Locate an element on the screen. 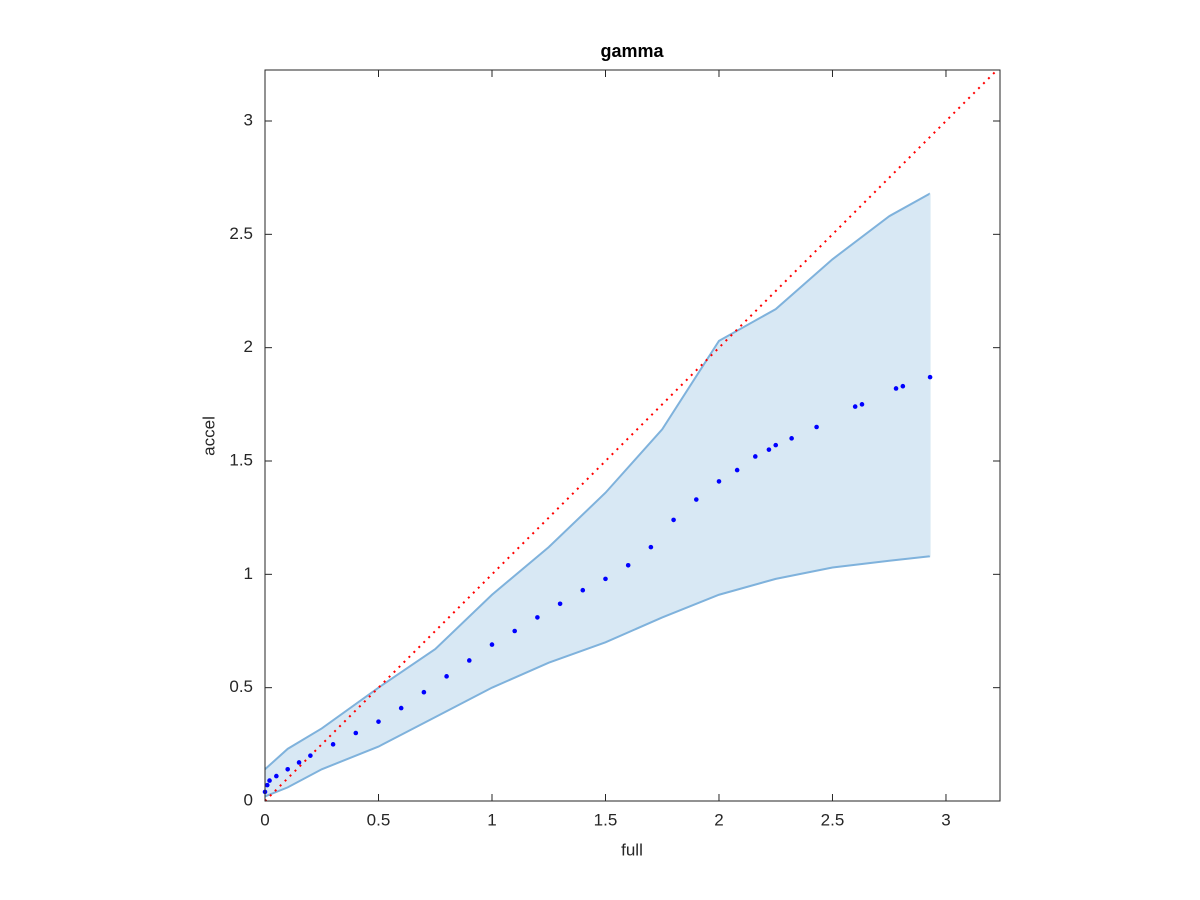 This screenshot has width=1200, height=900. chart-title: gamma is located at coordinates (632, 51).